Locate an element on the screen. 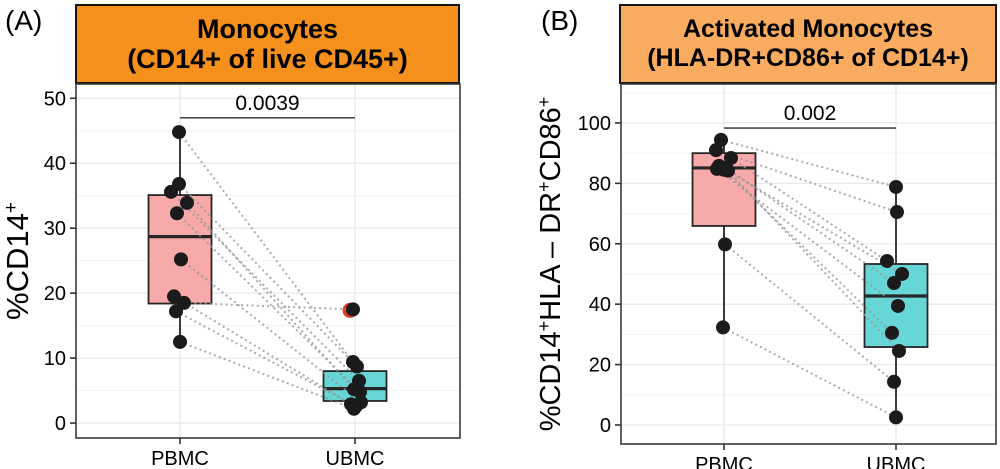 The image size is (1000, 469). y-axis-title-segment: HLA – DR is located at coordinates (551, 256).